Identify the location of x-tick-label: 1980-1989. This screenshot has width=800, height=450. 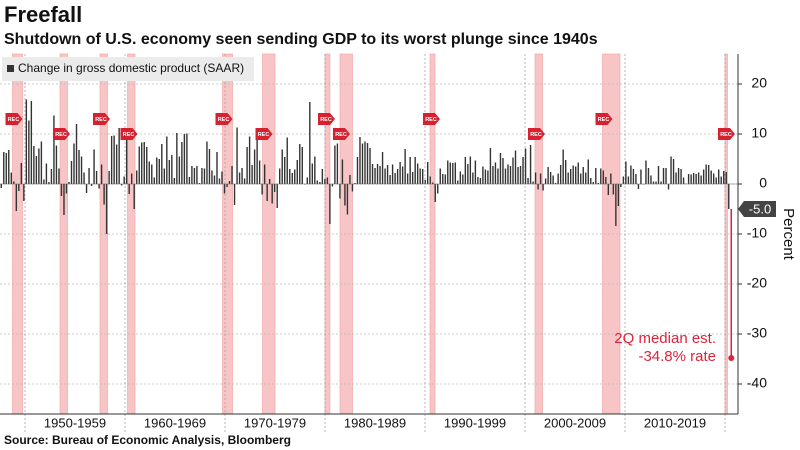
(375, 422).